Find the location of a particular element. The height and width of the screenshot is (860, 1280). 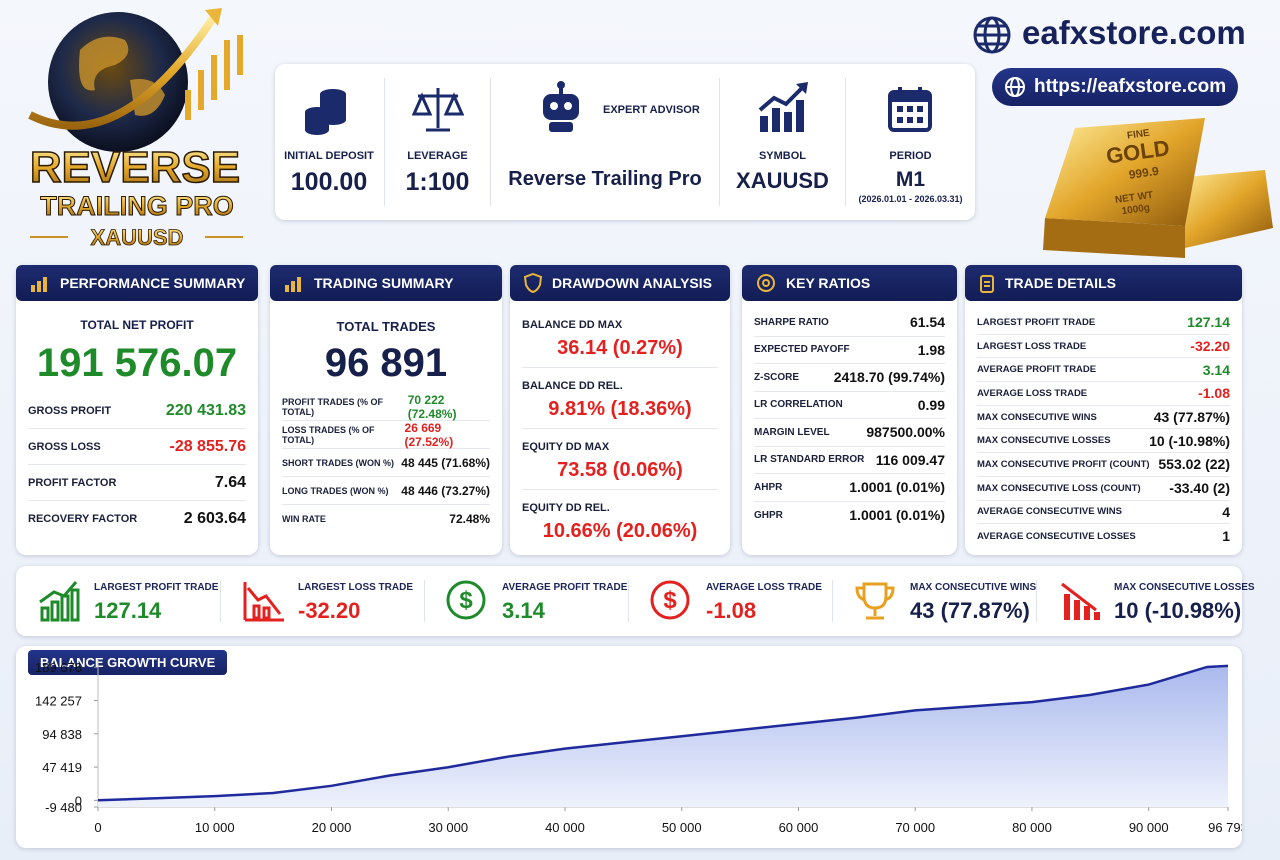

gold-text: 1000g is located at coordinates (1136, 209).